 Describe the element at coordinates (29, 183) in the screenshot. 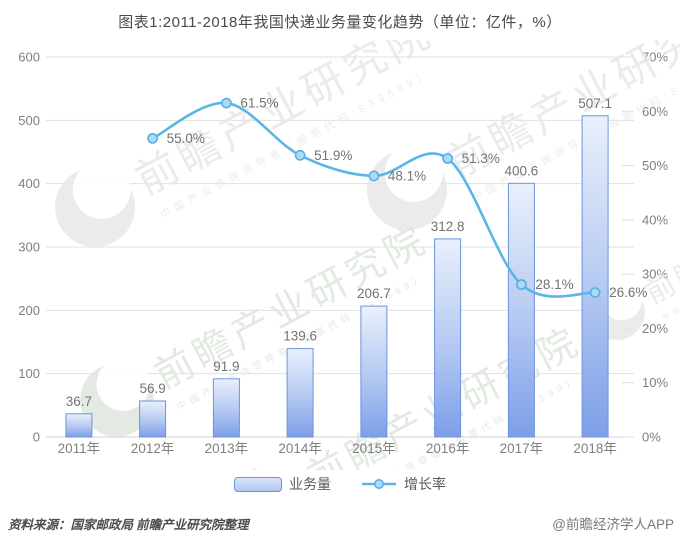

I see `svg-text: 400` at that location.